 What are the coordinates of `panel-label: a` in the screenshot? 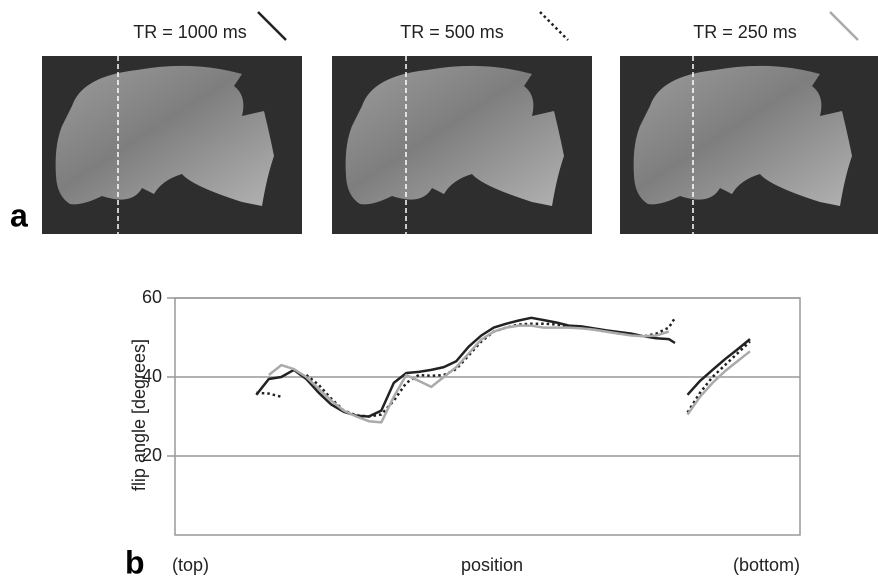 It's located at (19, 215).